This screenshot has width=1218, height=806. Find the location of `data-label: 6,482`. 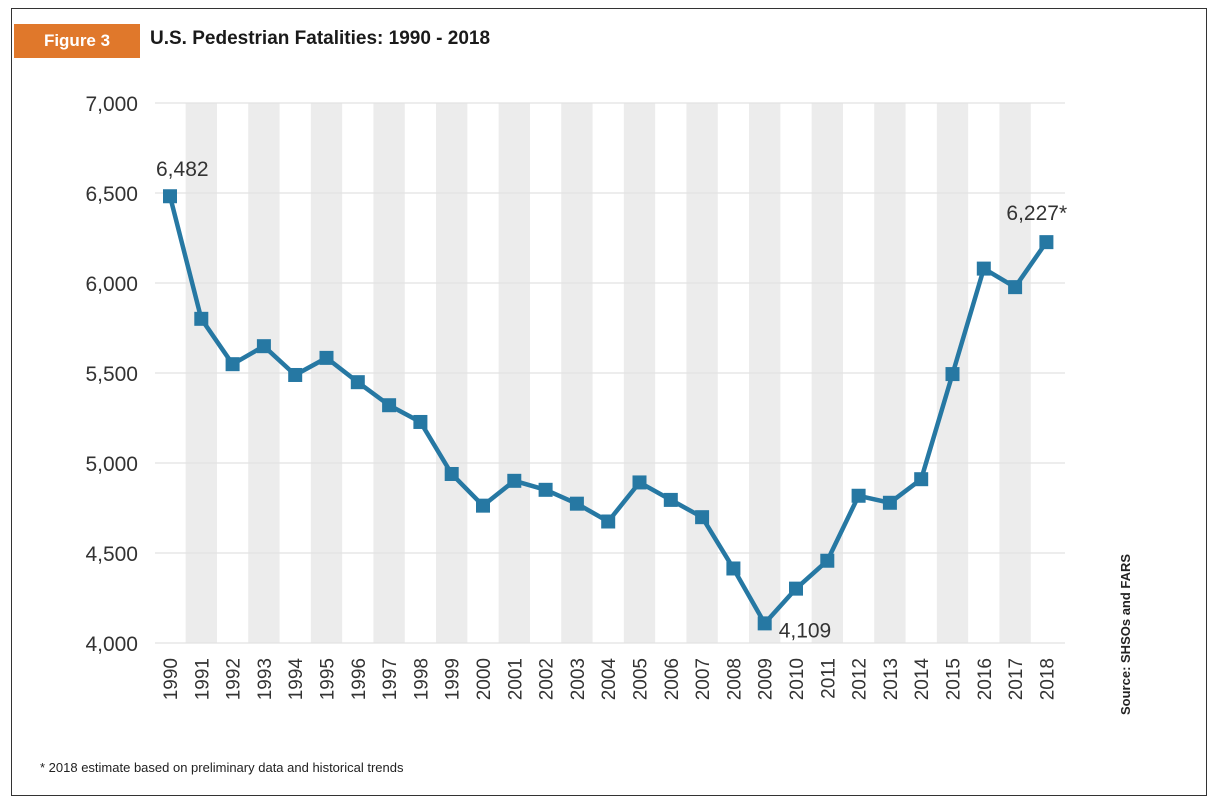

data-label: 6,482 is located at coordinates (182, 169).